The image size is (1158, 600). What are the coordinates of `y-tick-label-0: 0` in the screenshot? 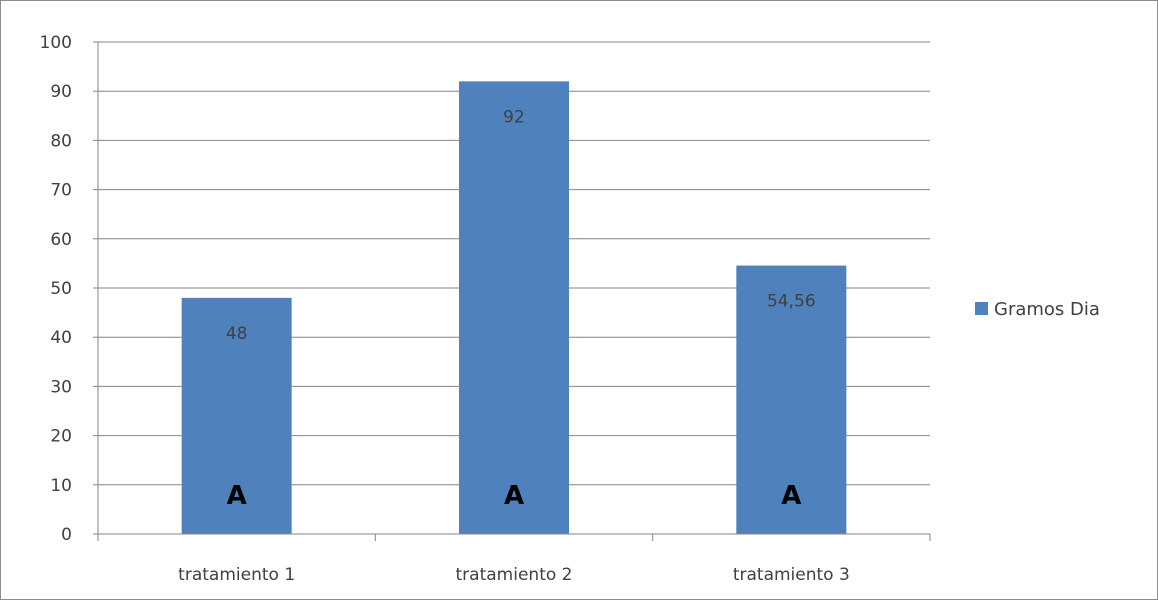 It's located at (66, 535).